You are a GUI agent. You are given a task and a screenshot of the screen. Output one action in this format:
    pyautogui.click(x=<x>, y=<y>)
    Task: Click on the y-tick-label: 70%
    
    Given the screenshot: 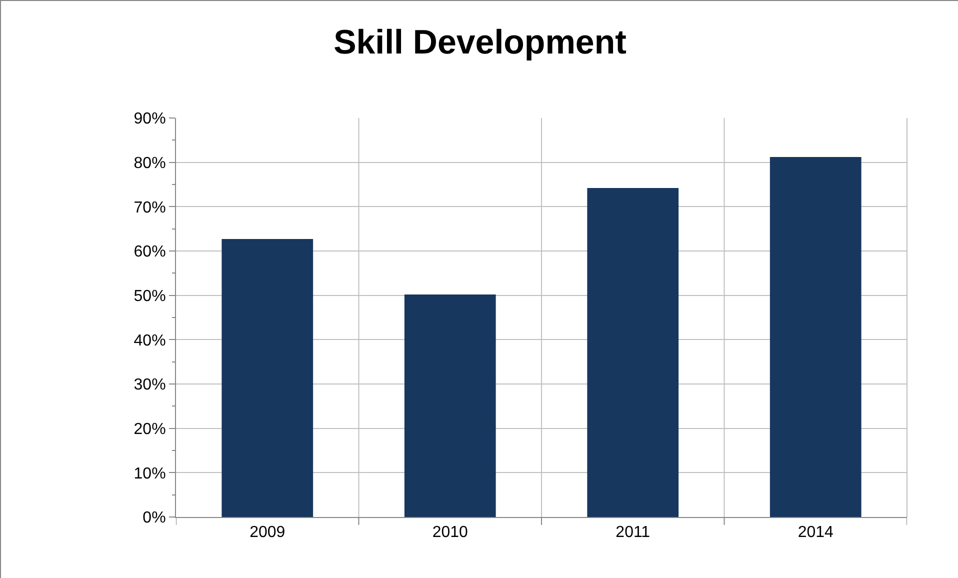 What is the action you would take?
    pyautogui.click(x=150, y=207)
    